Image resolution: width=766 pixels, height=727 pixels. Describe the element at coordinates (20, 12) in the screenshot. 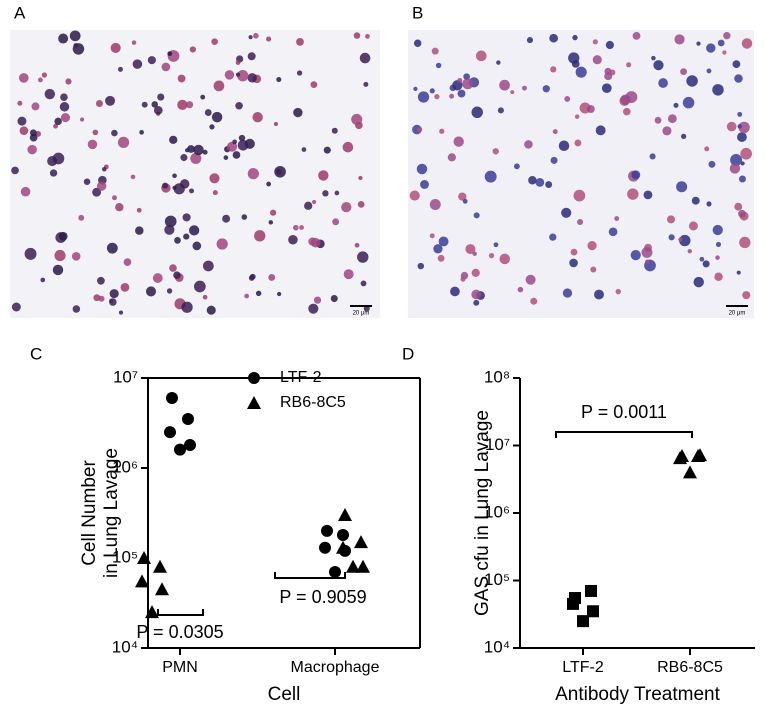

I see `panel-label: A` at that location.